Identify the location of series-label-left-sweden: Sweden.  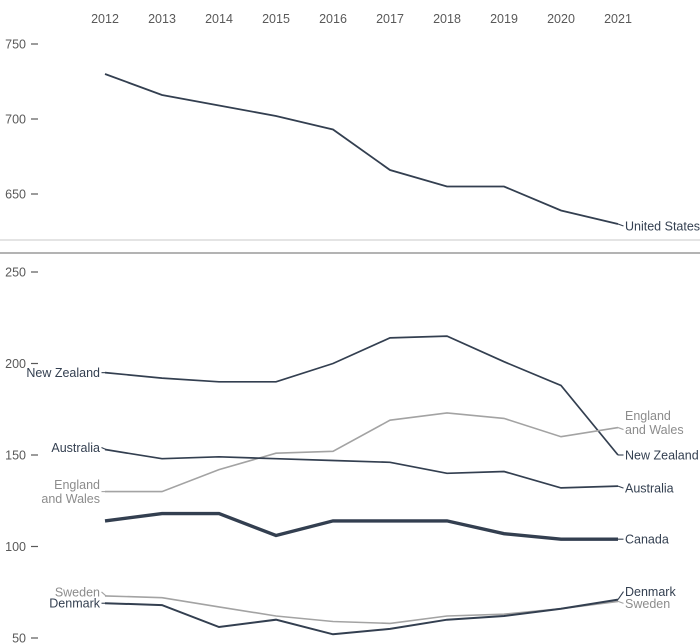
(77, 592).